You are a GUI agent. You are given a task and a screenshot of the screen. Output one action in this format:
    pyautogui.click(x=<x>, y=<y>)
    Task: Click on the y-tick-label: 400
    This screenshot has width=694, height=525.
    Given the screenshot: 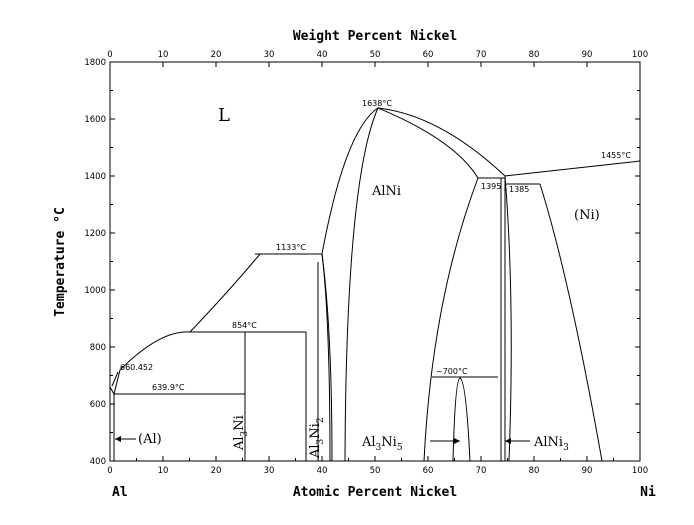 What is the action you would take?
    pyautogui.click(x=98, y=462)
    